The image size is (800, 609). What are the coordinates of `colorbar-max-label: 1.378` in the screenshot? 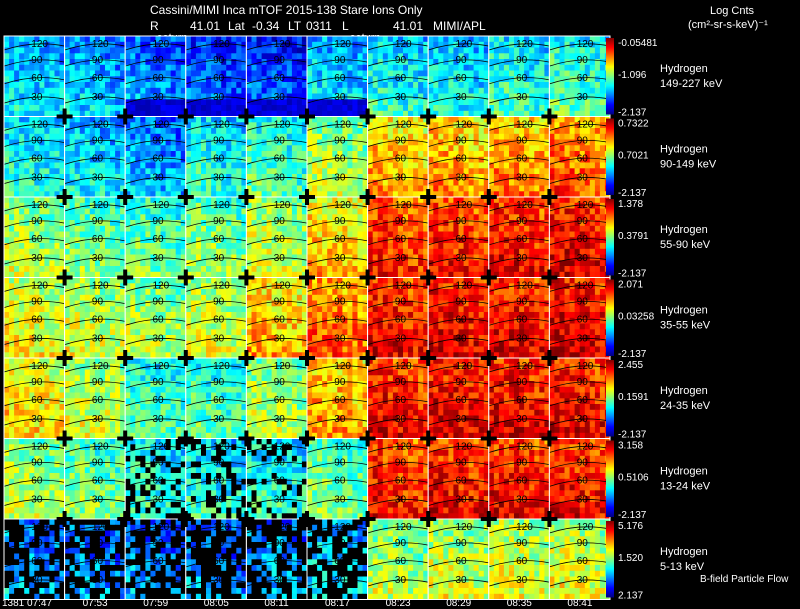 It's located at (630, 204).